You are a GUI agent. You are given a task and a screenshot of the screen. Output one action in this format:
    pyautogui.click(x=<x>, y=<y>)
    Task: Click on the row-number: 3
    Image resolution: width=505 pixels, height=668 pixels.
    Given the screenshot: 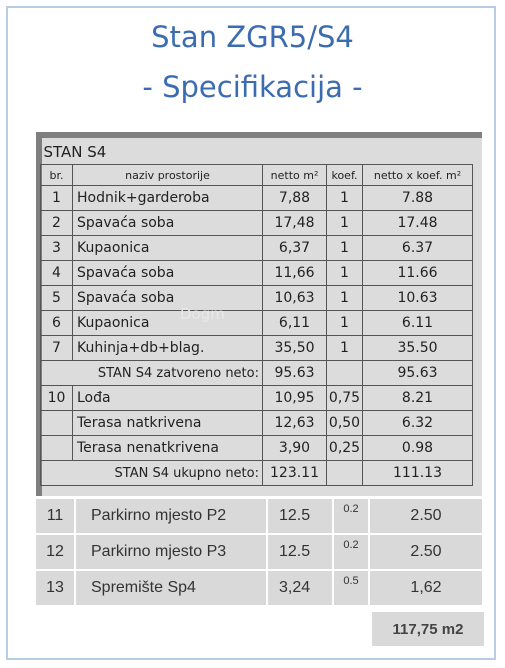 What is the action you would take?
    pyautogui.click(x=56, y=248)
    